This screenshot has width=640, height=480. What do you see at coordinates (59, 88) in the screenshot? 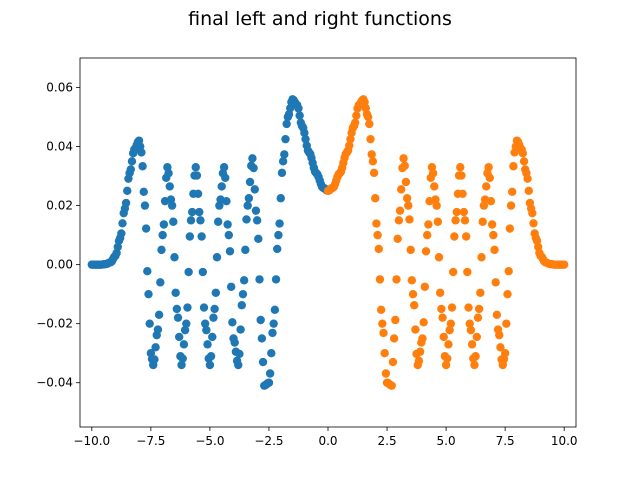
I see `y-tick-label: 0.06` at bounding box center [59, 88].